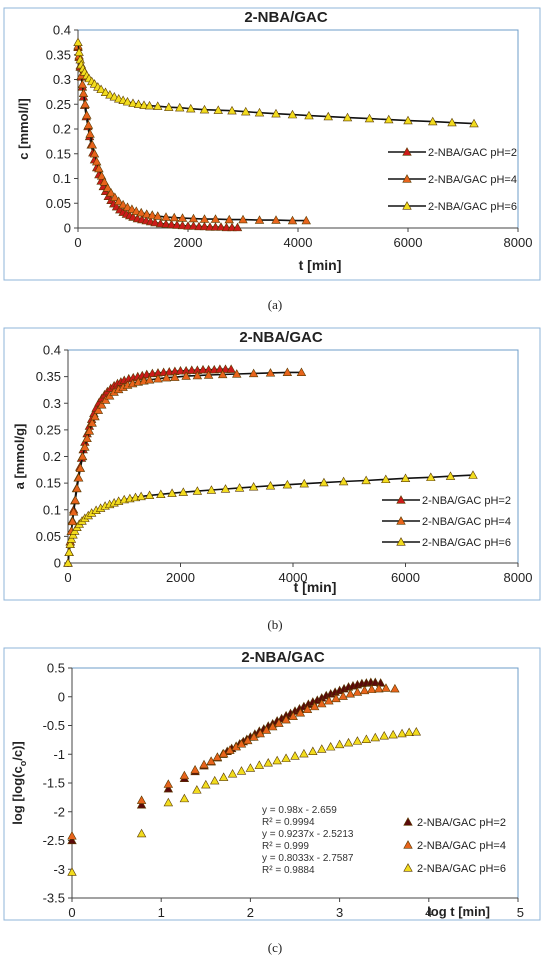  I want to click on caption-b: (b), so click(275, 624).